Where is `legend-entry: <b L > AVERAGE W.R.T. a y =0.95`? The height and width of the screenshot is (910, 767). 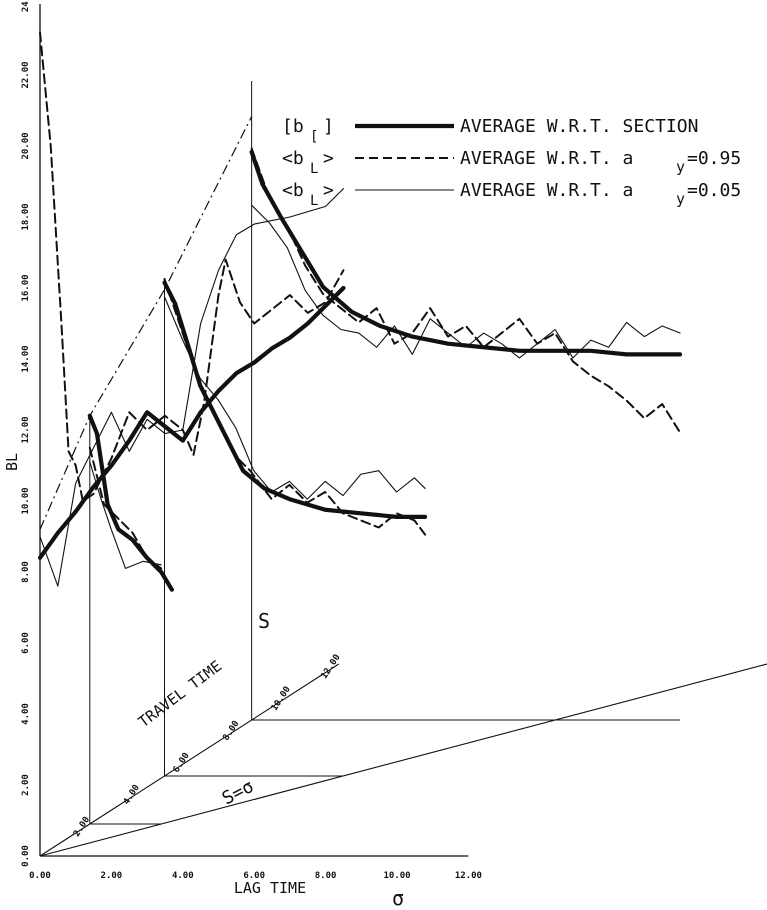 legend-entry: <b L > AVERAGE W.R.T. a y =0.95 is located at coordinates (511, 162).